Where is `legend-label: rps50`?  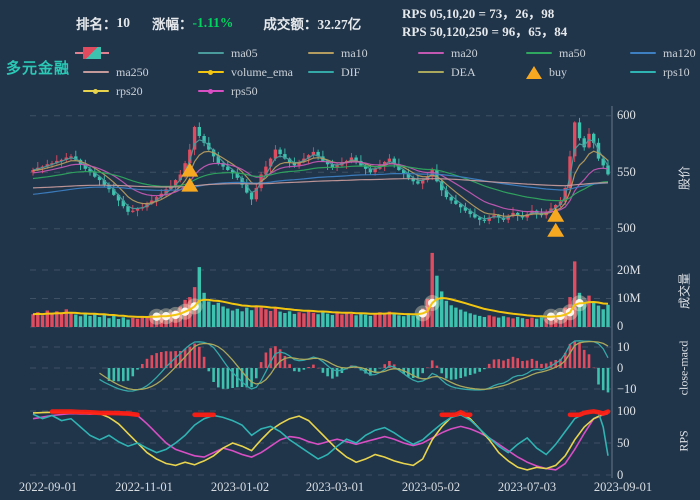
legend-label: rps50 is located at coordinates (244, 91).